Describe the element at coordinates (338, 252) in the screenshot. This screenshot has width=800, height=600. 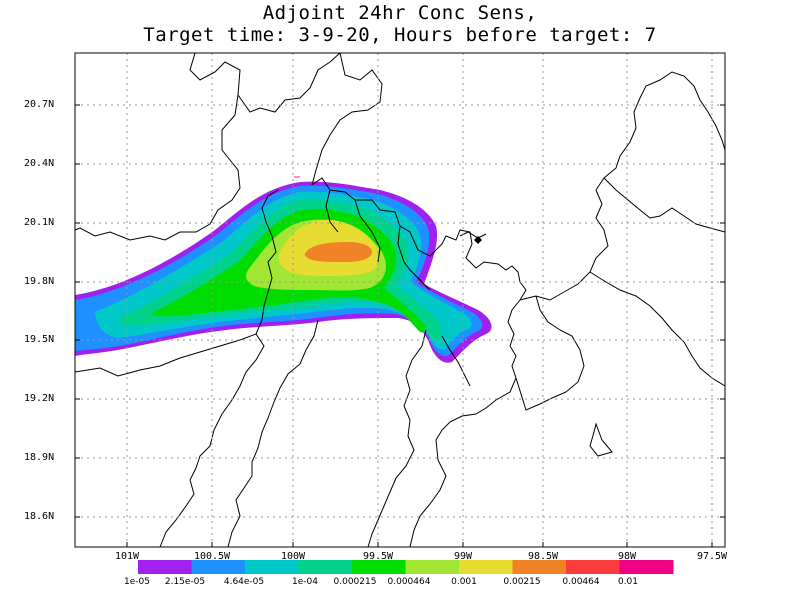
I see `plume-level8` at that location.